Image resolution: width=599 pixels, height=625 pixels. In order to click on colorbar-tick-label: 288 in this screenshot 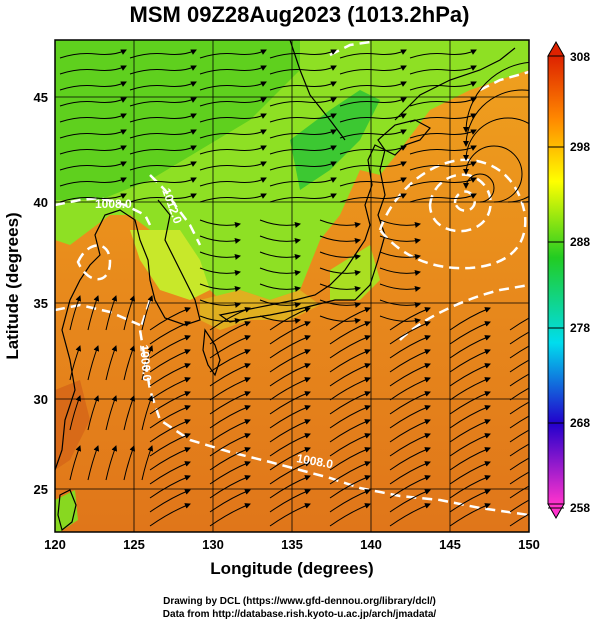, I will do `click(580, 242)`.